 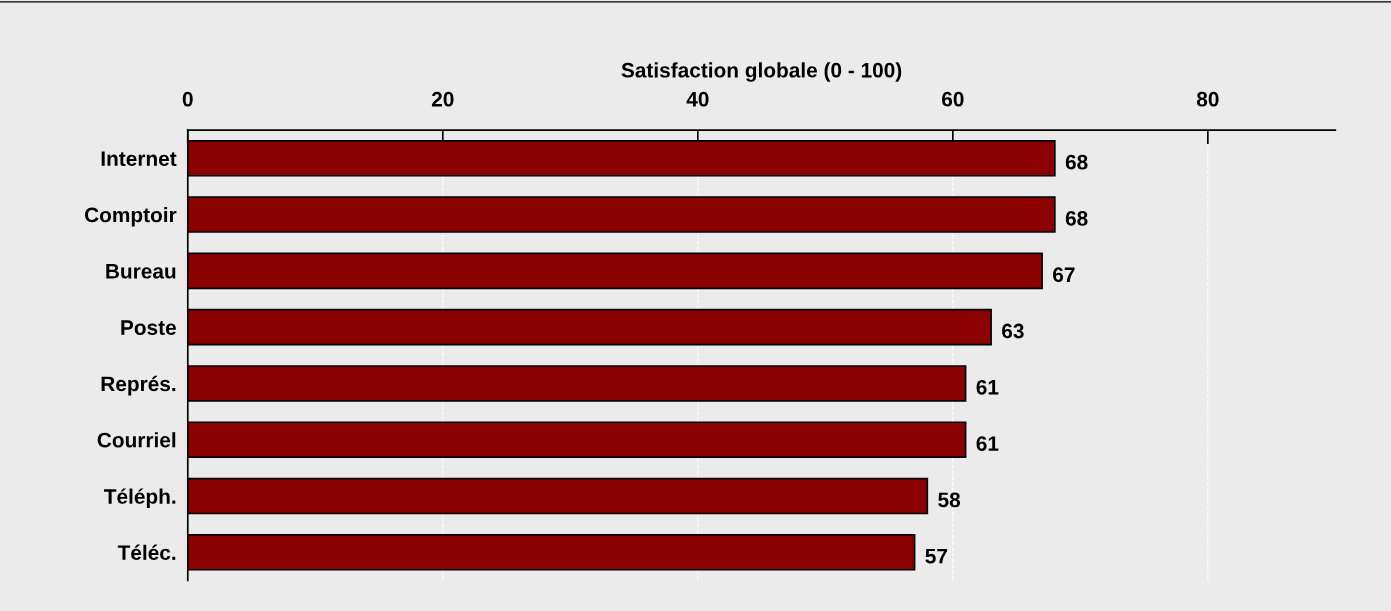 What do you see at coordinates (136, 440) in the screenshot?
I see `y-tick-label: Courriel` at bounding box center [136, 440].